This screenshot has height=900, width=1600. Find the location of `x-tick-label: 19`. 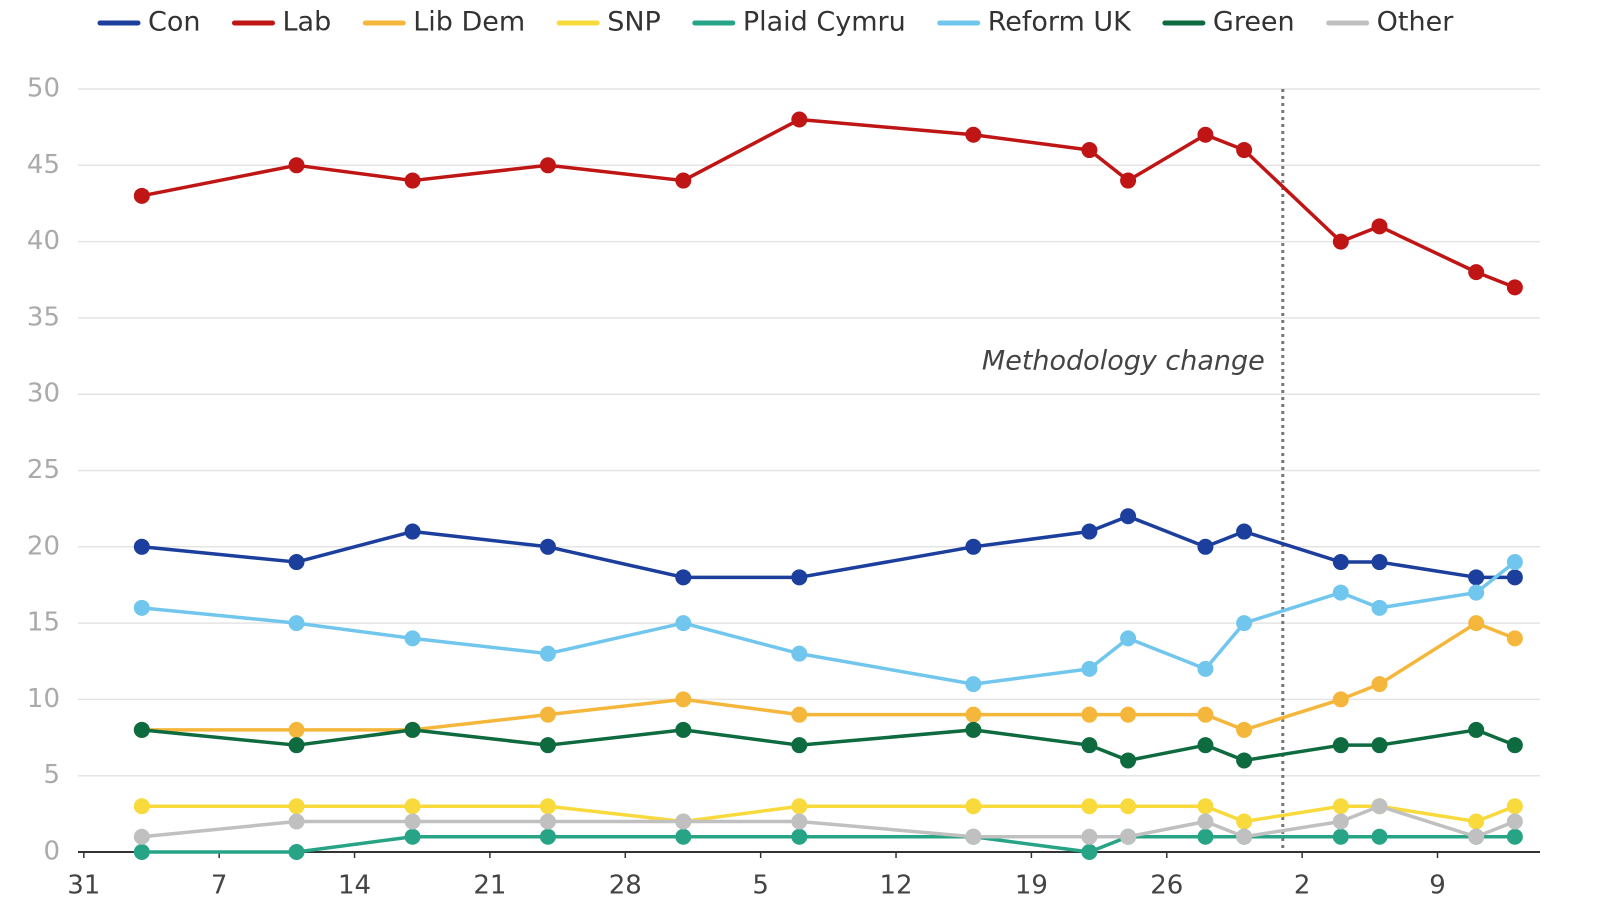

x-tick-label: 19 is located at coordinates (1031, 885).